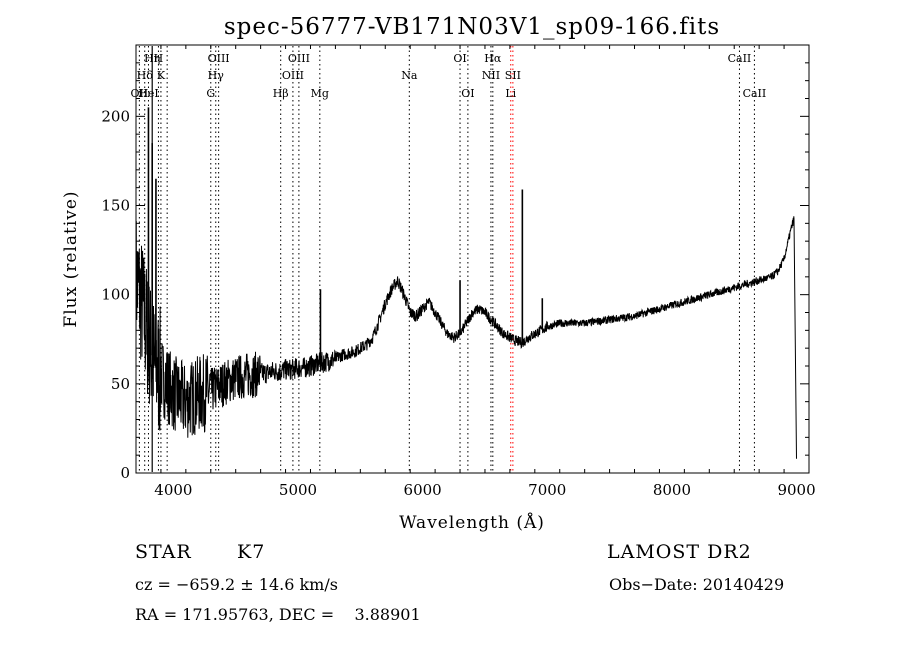 This screenshot has width=900, height=650. I want to click on marker-label-17: NII, so click(491, 75).